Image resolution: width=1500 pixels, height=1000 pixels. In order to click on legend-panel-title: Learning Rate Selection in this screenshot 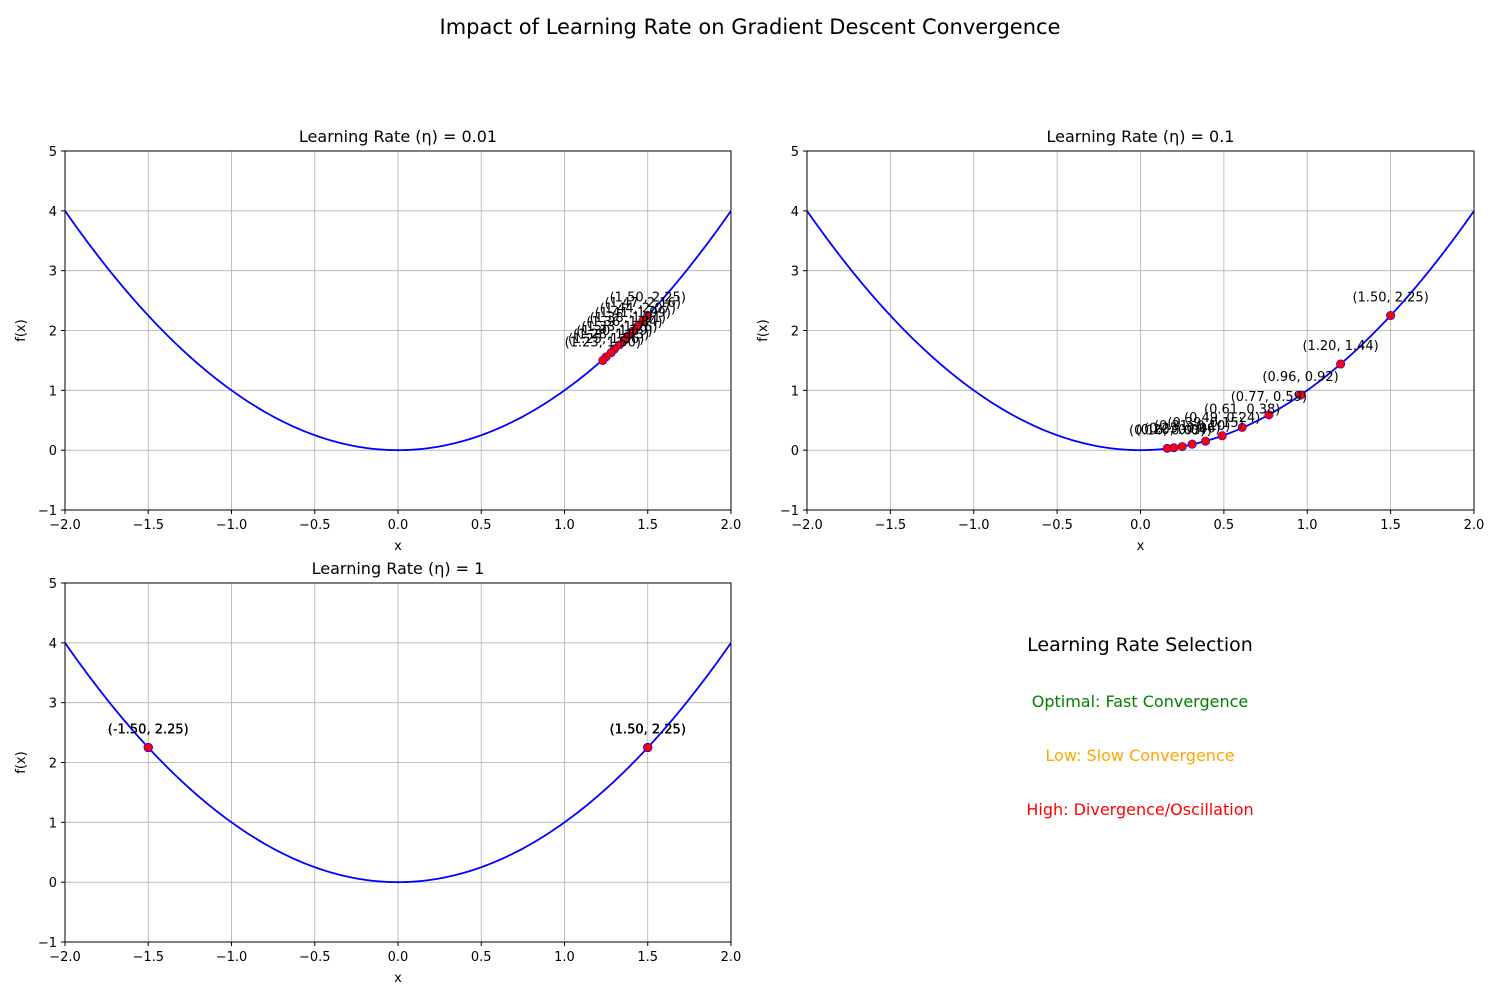, I will do `click(1140, 645)`.